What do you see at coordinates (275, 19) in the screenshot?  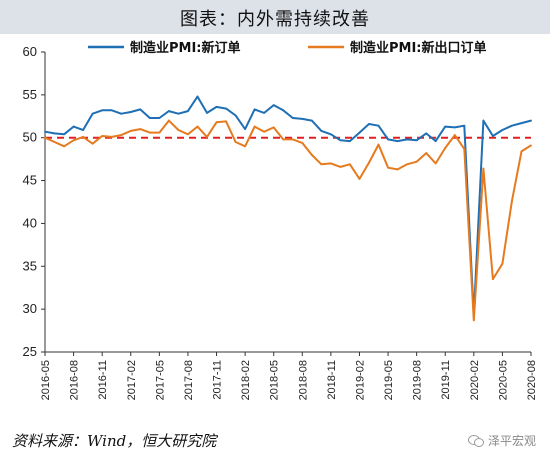 I see `chart-title: 图表：内外需持续改善` at bounding box center [275, 19].